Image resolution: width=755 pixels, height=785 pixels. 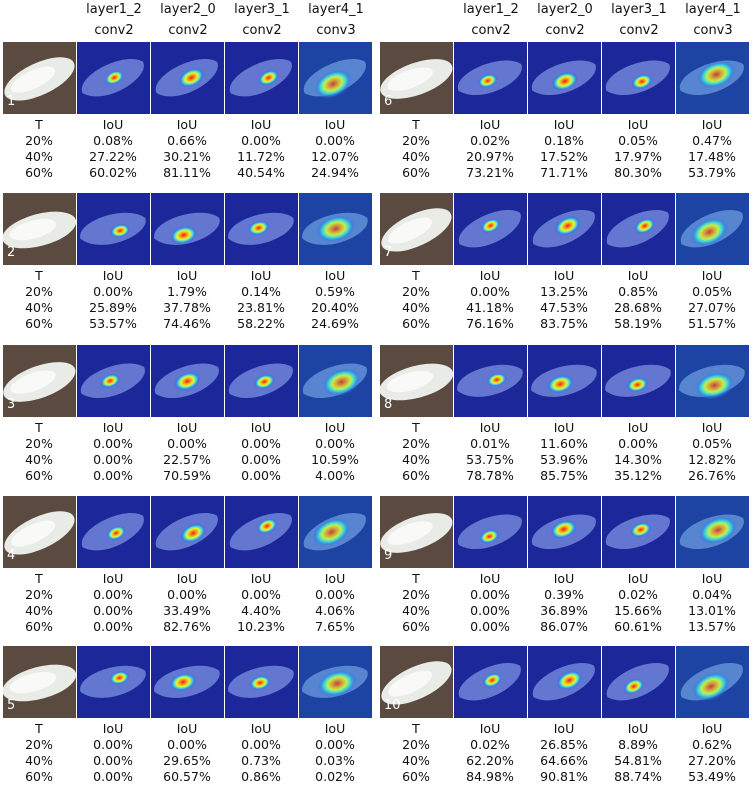 What do you see at coordinates (113, 323) in the screenshot?
I see `iou-value: 53.57%` at bounding box center [113, 323].